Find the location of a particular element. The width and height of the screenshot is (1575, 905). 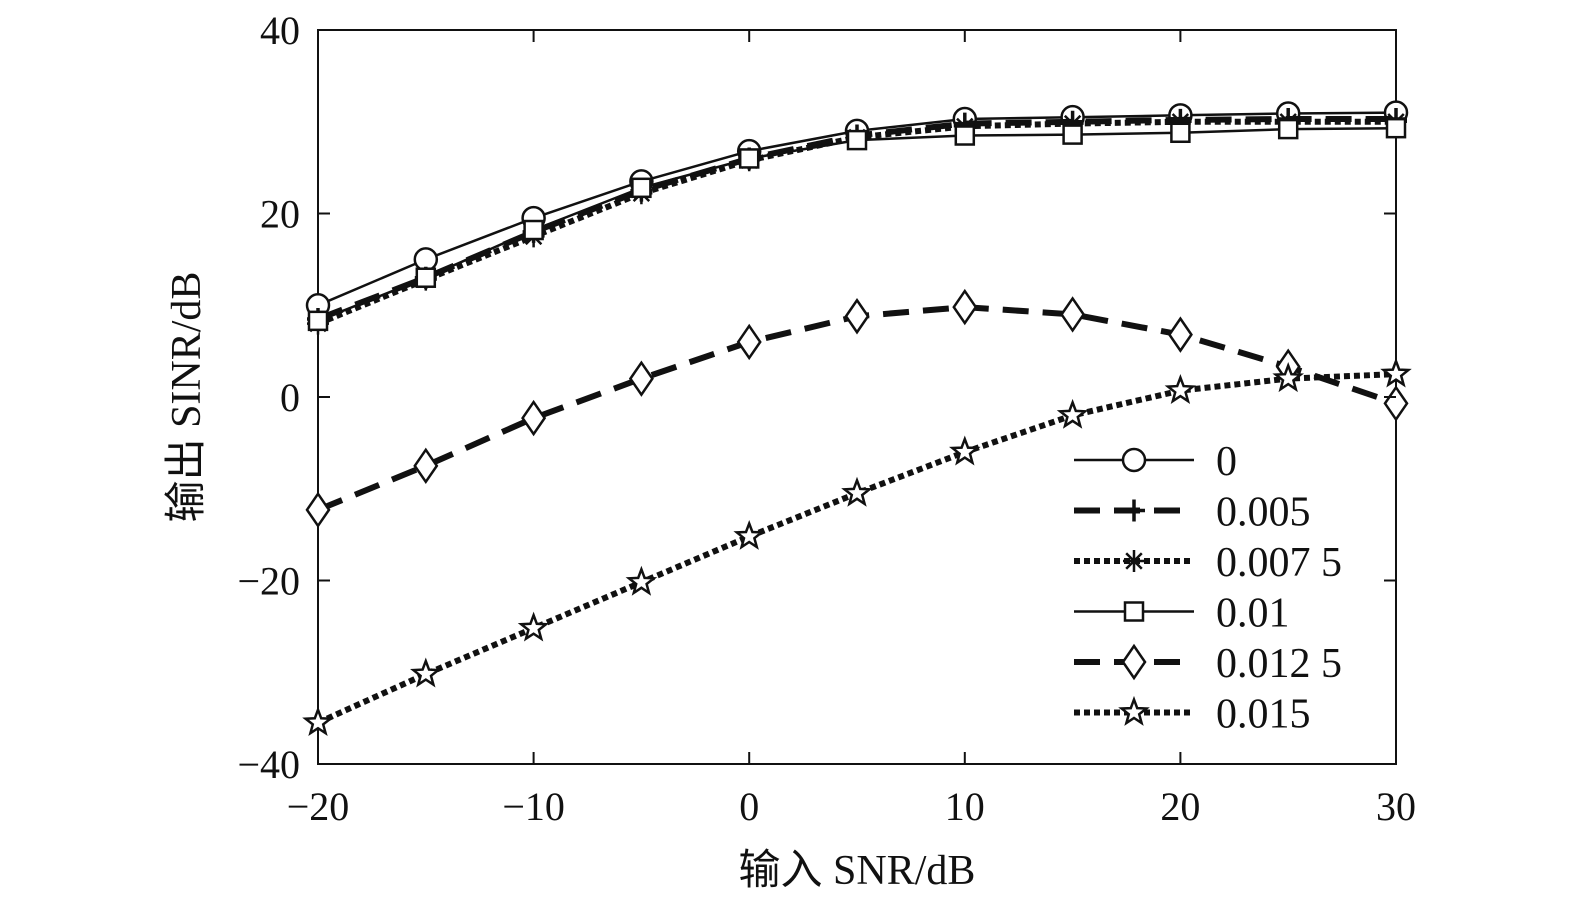

x-tick-label: 10 is located at coordinates (965, 806).